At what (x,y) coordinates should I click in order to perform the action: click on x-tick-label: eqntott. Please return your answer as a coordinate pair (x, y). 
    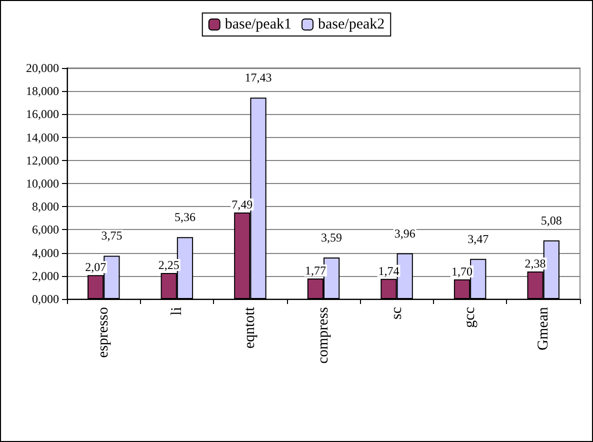
    Looking at the image, I should click on (250, 327).